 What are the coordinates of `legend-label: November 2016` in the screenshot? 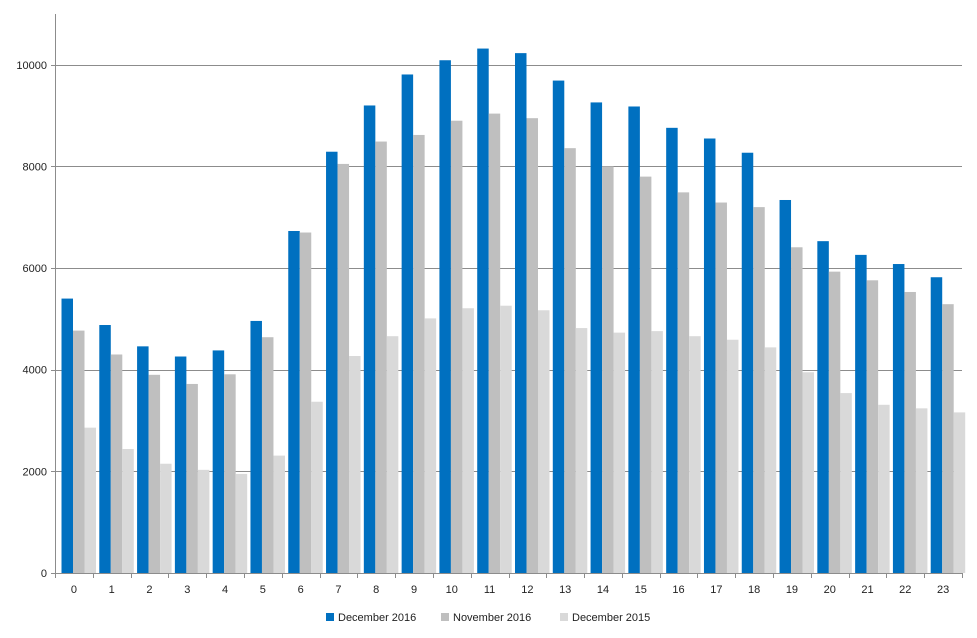 It's located at (492, 618).